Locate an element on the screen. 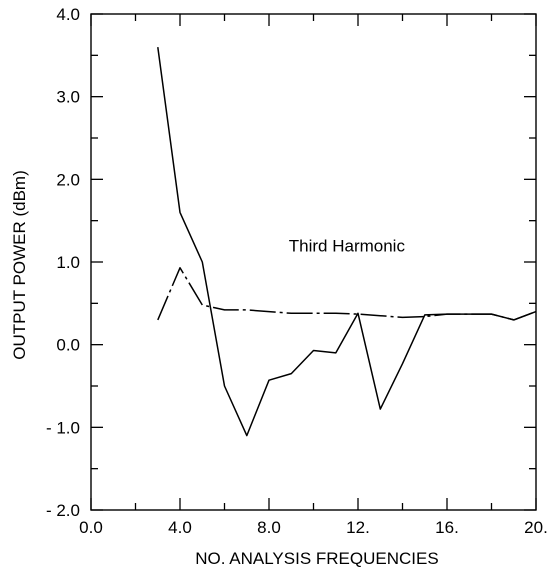 The height and width of the screenshot is (575, 553). x-tick-label: 12. is located at coordinates (358, 527).